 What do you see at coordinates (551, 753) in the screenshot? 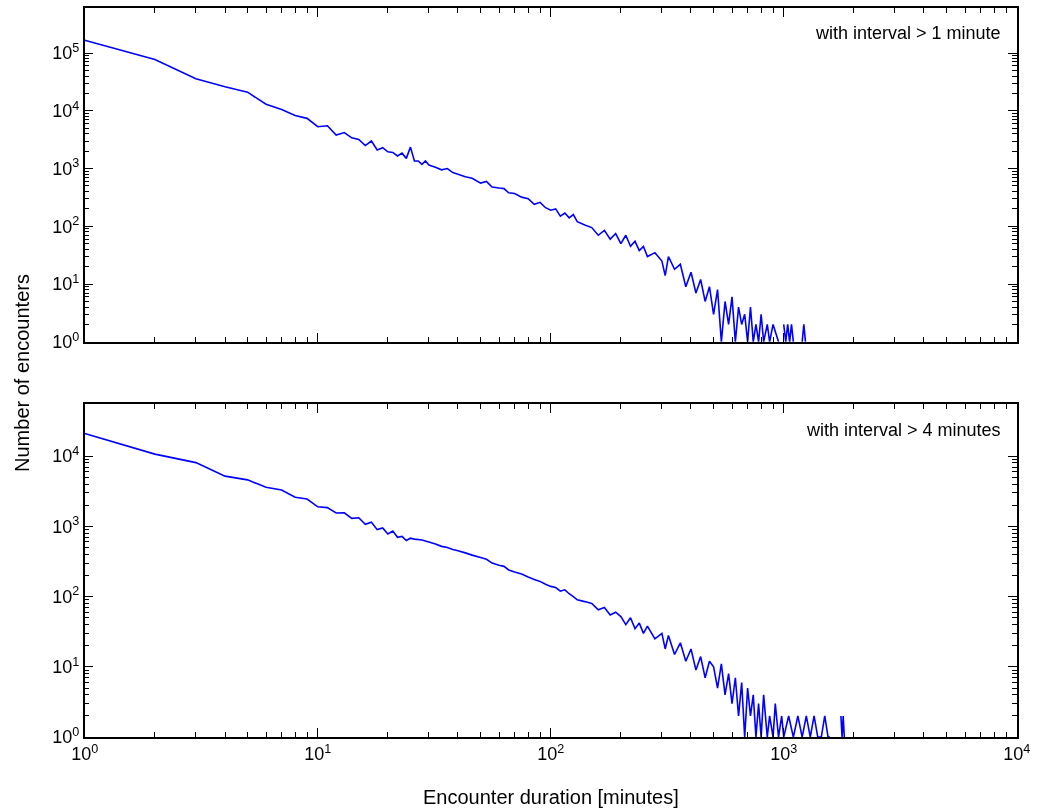
I see `x-tick-label: 10$^{2}$` at bounding box center [551, 753].